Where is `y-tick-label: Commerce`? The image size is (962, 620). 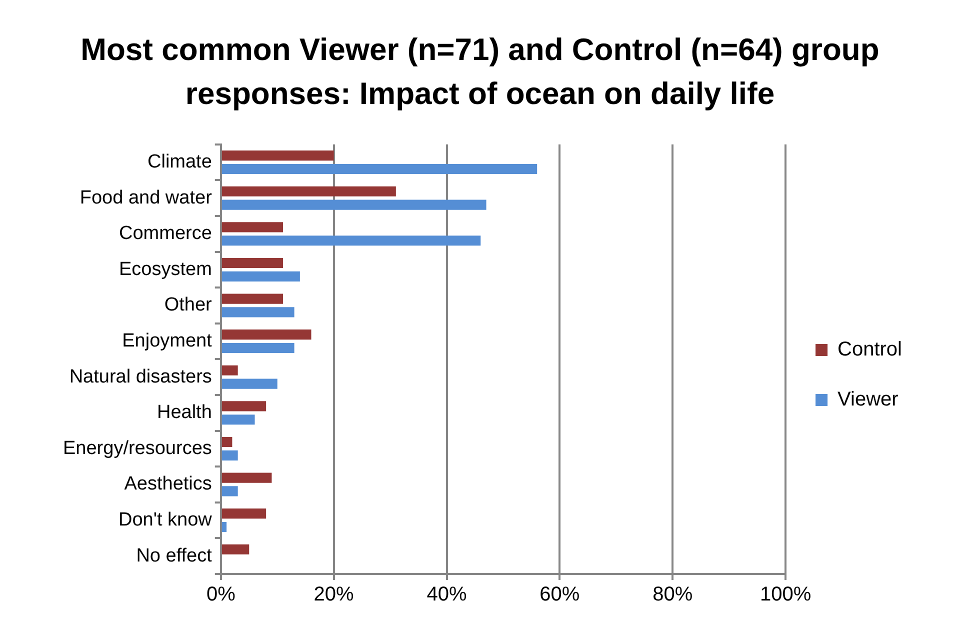
y-tick-label: Commerce is located at coordinates (165, 233).